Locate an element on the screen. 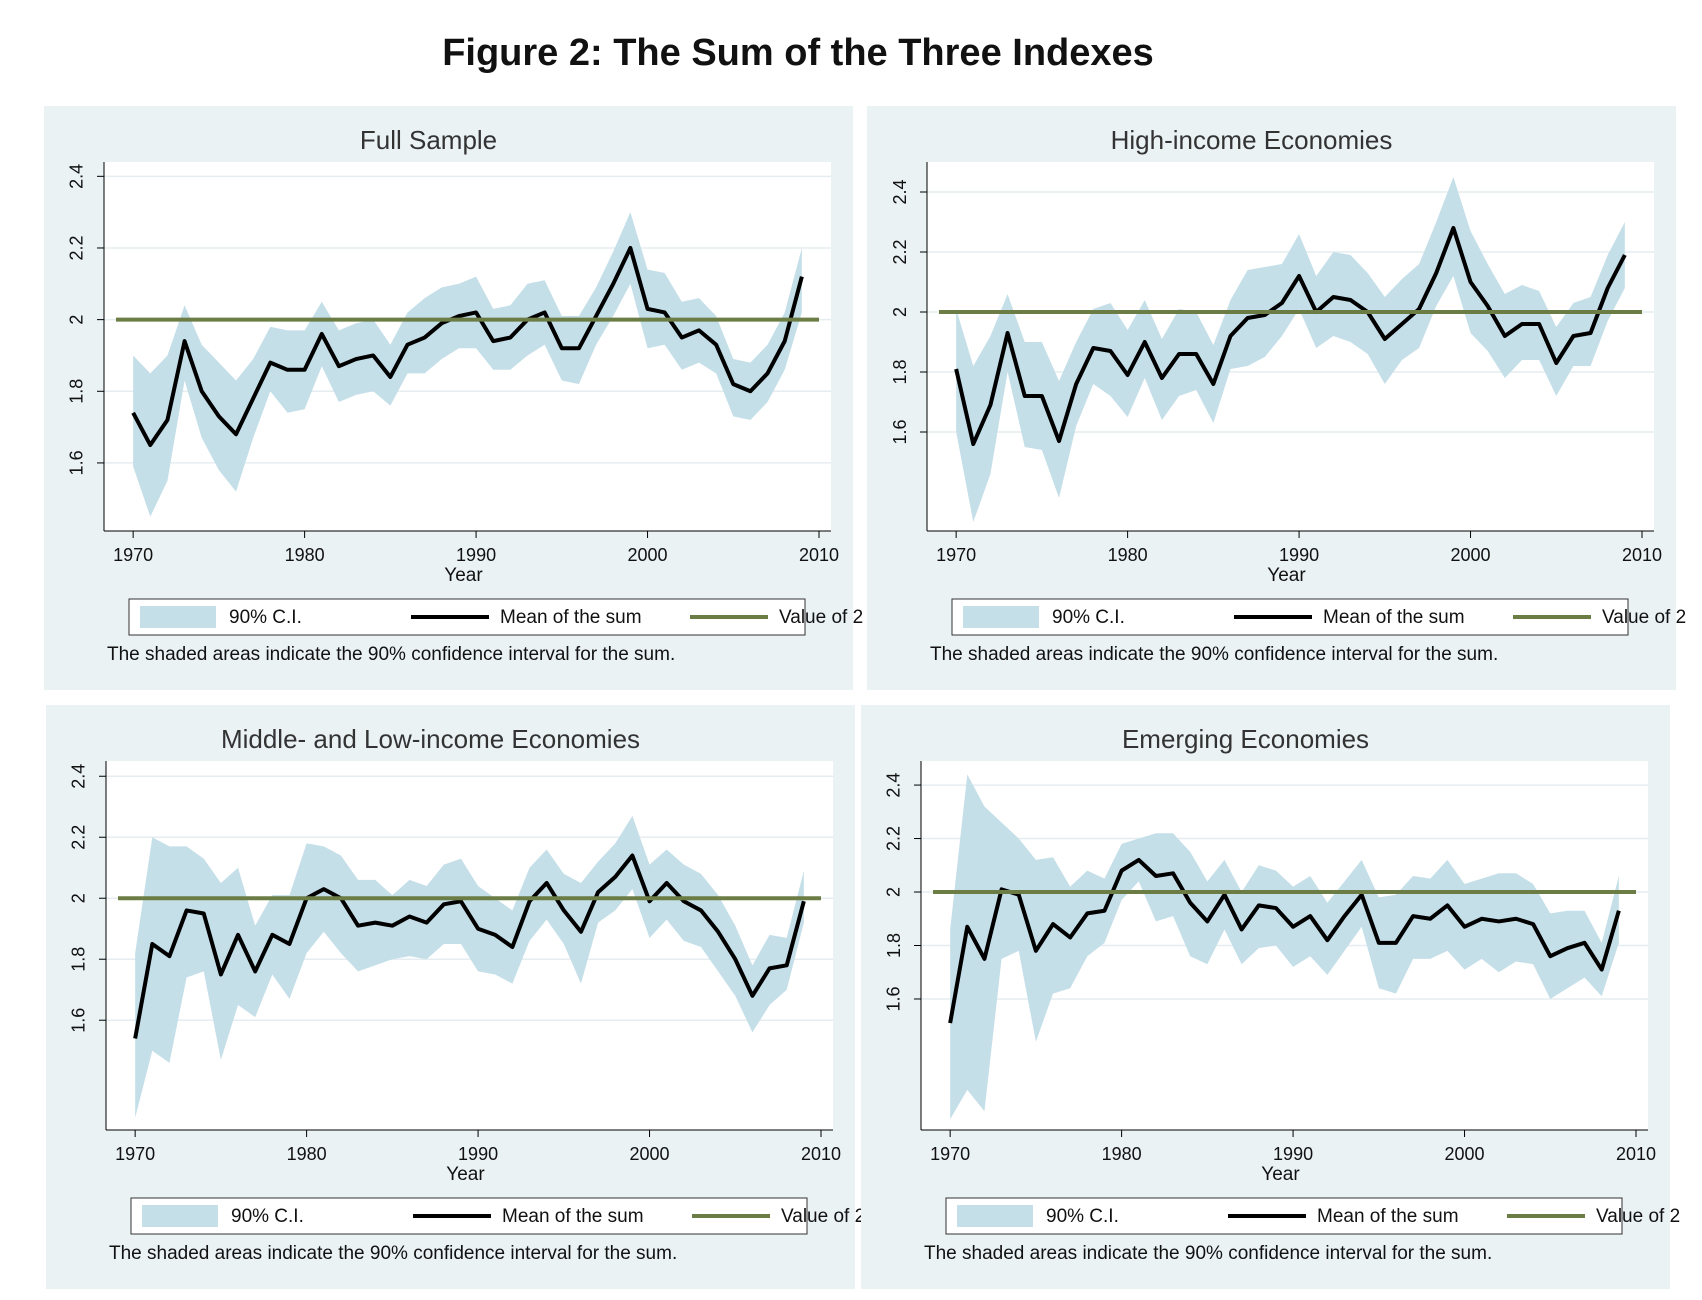  panel-title: Emerging Economies is located at coordinates (1245, 739).